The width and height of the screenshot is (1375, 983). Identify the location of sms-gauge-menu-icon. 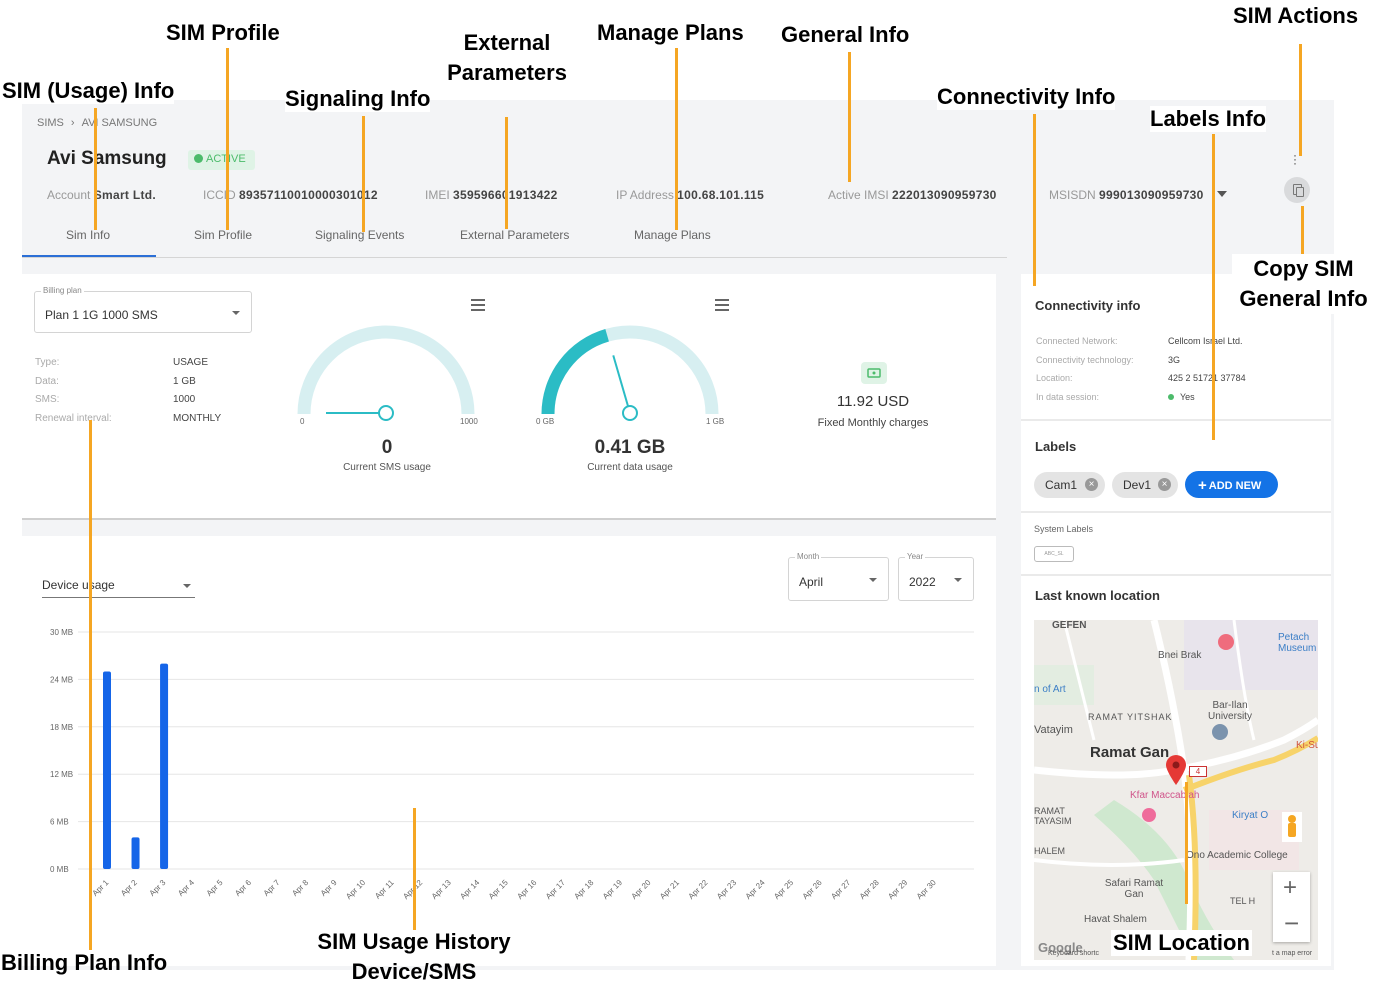
(478, 305).